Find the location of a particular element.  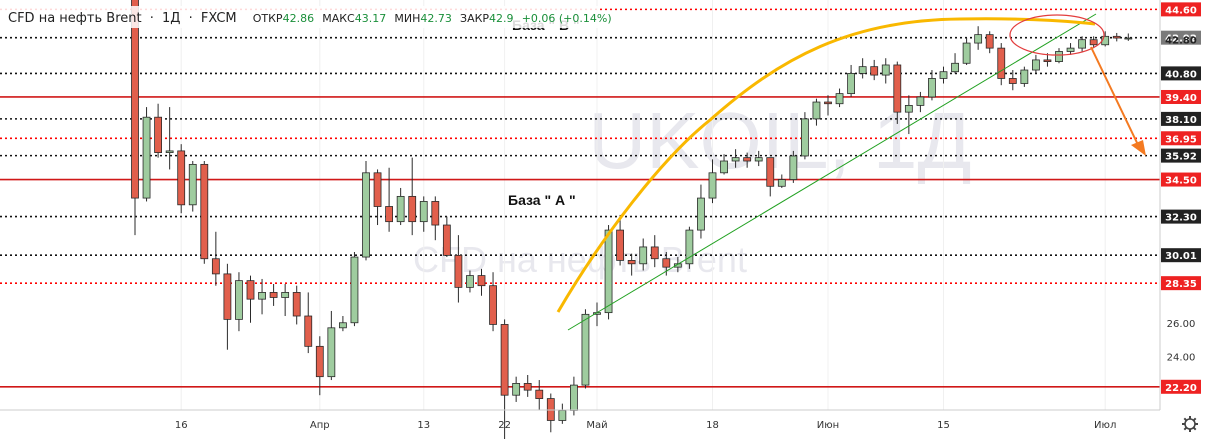

highlight-ellipse is located at coordinates (1057, 35).